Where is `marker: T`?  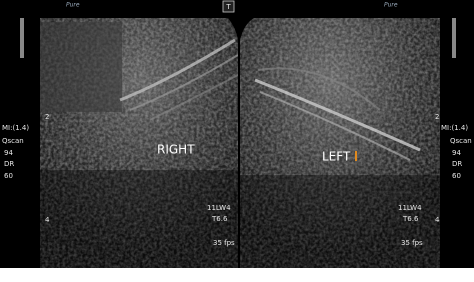 marker: T is located at coordinates (228, 7).